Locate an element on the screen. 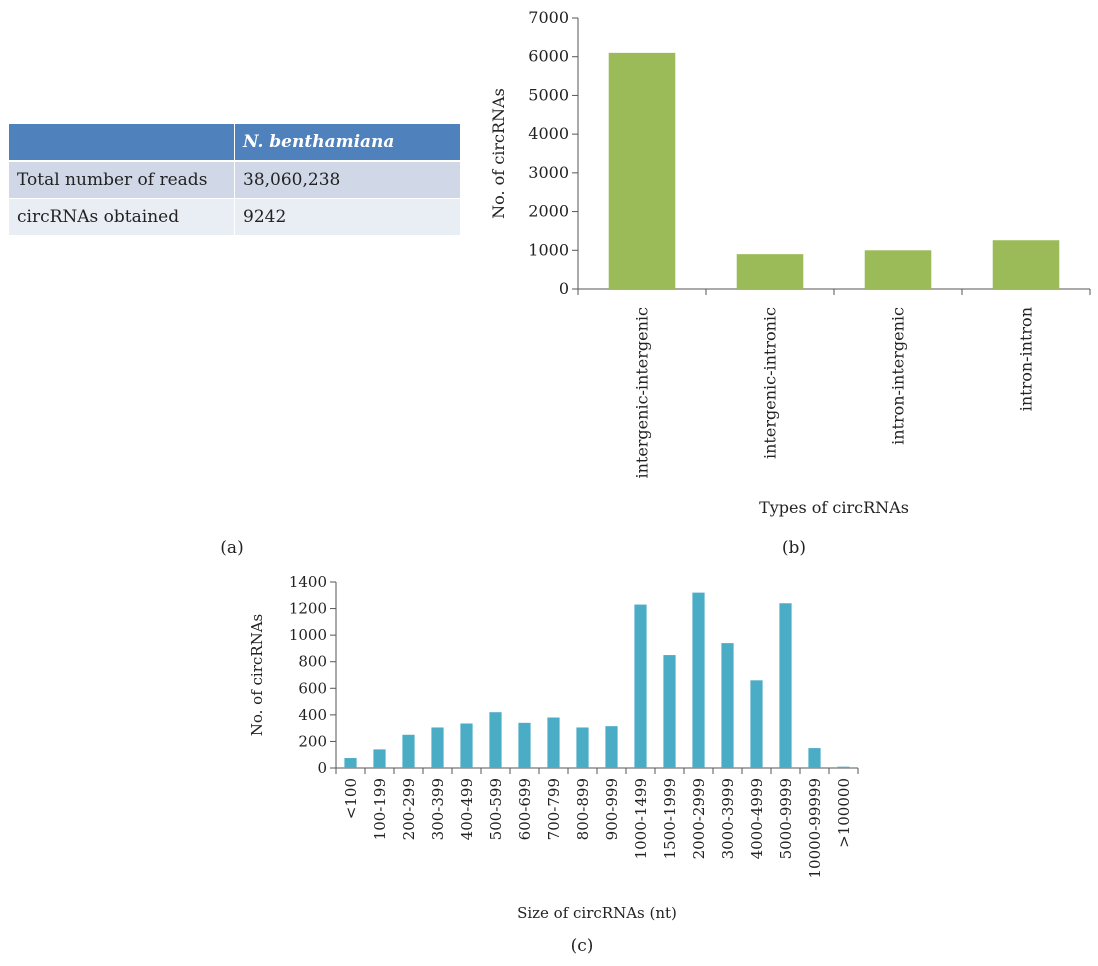 The image size is (1098, 966). table-header-row: N. benthamiana is located at coordinates (234, 142).